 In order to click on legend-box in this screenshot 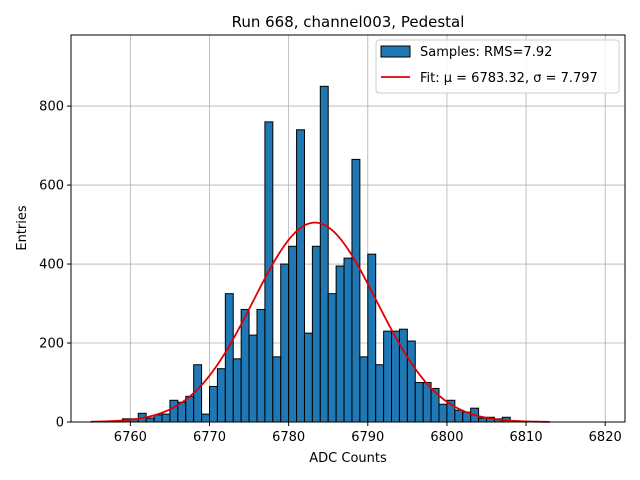, I will do `click(497, 66)`.